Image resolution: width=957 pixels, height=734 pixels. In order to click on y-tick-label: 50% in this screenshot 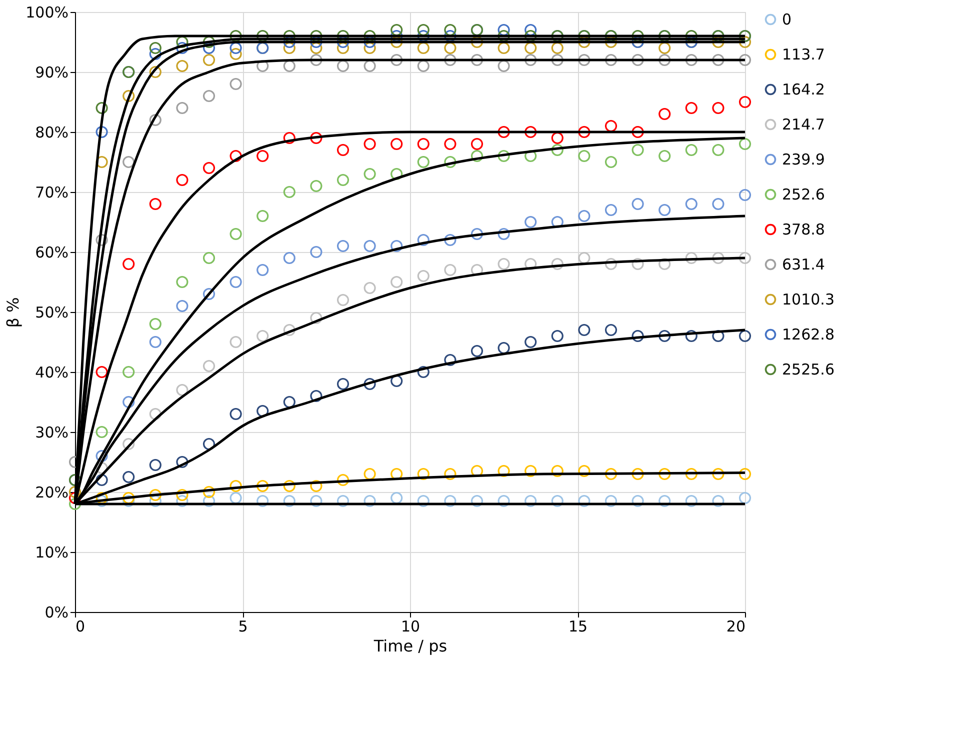, I will do `click(51, 313)`.